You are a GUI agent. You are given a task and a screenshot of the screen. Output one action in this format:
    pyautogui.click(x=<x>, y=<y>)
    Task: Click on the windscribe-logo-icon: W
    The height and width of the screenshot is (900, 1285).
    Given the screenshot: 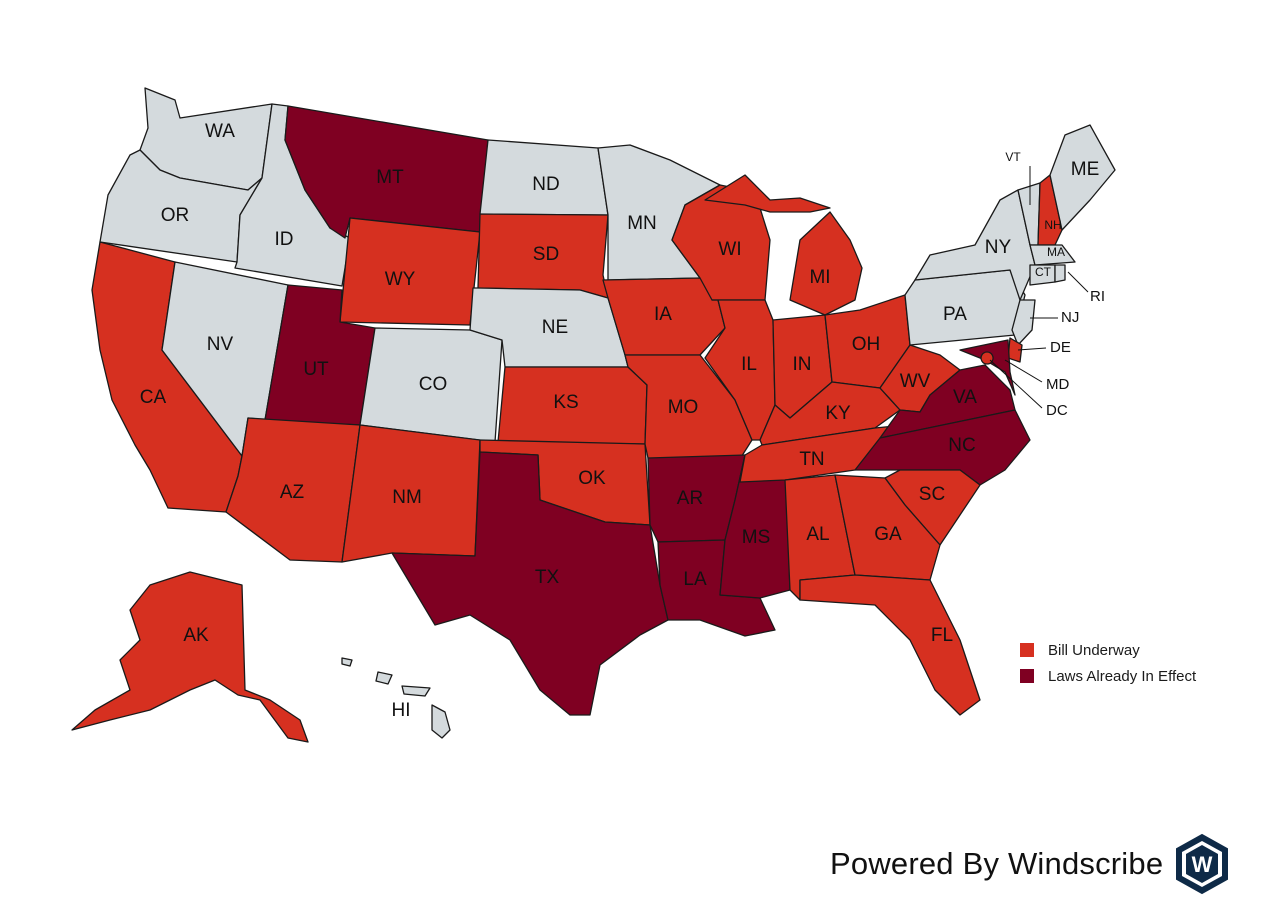 What is the action you would take?
    pyautogui.click(x=1202, y=864)
    